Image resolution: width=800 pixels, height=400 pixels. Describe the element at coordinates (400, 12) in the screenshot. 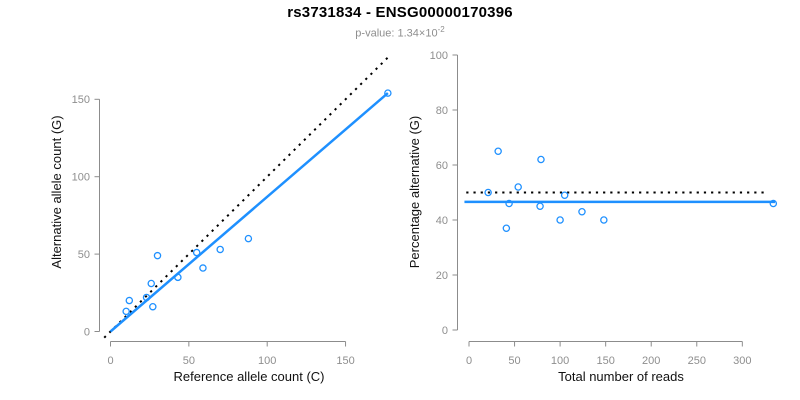

I see `chart-title: rs3731834 - ENSG00000170396` at that location.